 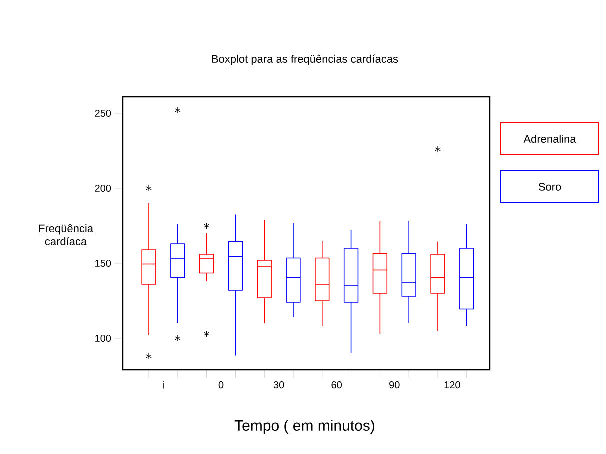 I want to click on text: Adrenalina, so click(x=550, y=139).